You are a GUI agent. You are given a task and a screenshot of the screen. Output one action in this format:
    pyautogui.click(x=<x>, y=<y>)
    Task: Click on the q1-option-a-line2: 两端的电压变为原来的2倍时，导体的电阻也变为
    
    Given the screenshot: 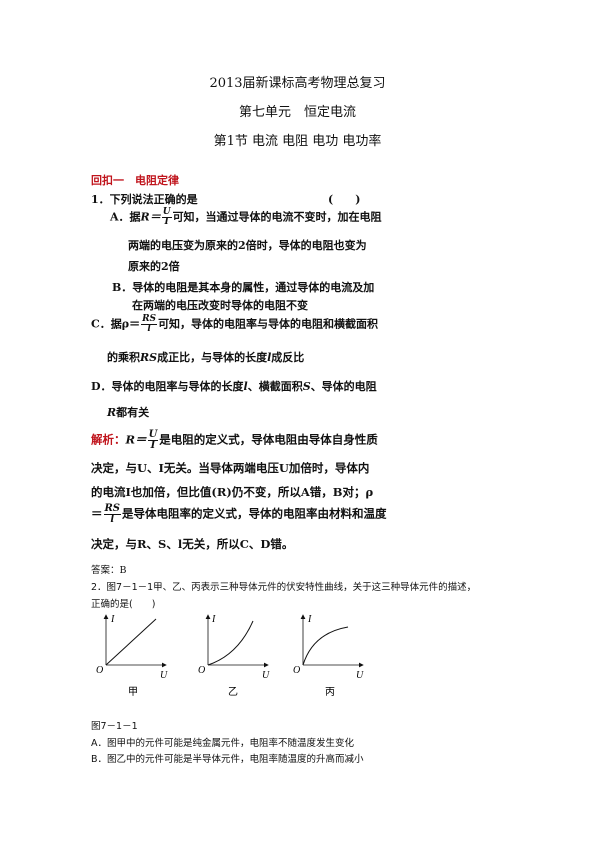 What is the action you would take?
    pyautogui.click(x=247, y=245)
    